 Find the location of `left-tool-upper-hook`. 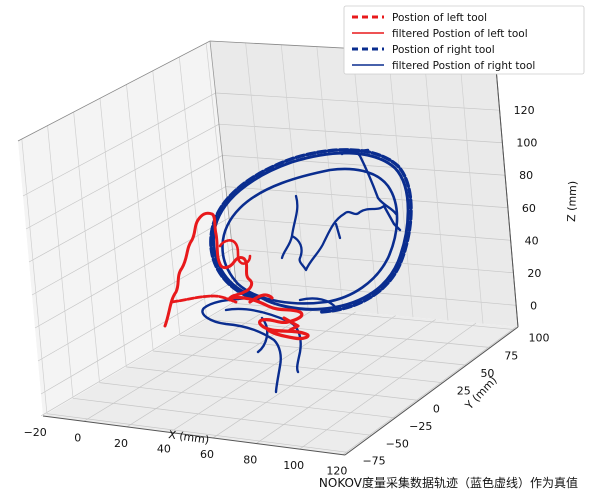

left-tool-upper-hook is located at coordinates (235, 252).